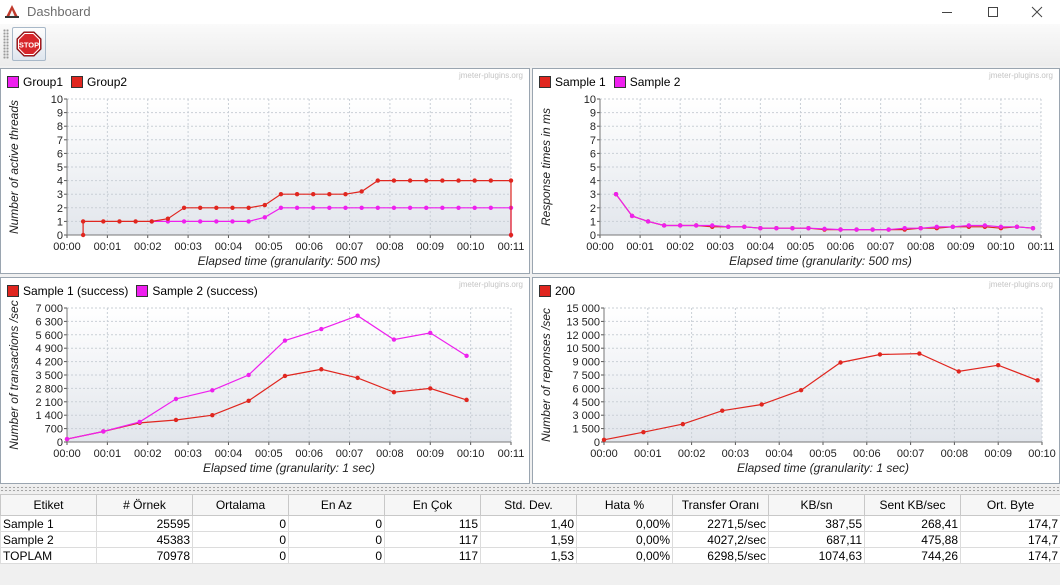 Image resolution: width=1060 pixels, height=585 pixels. What do you see at coordinates (432, 523) in the screenshot?
I see `table-cell: 115` at bounding box center [432, 523].